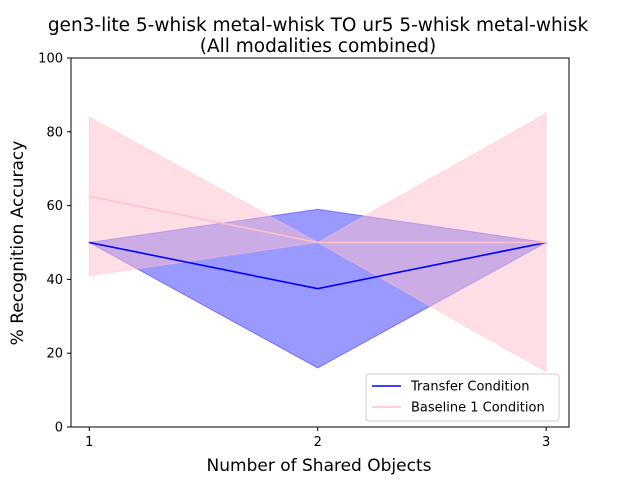 This screenshot has width=633, height=485. What do you see at coordinates (319, 466) in the screenshot?
I see `x-axis-label: Number of Shared Objects` at bounding box center [319, 466].